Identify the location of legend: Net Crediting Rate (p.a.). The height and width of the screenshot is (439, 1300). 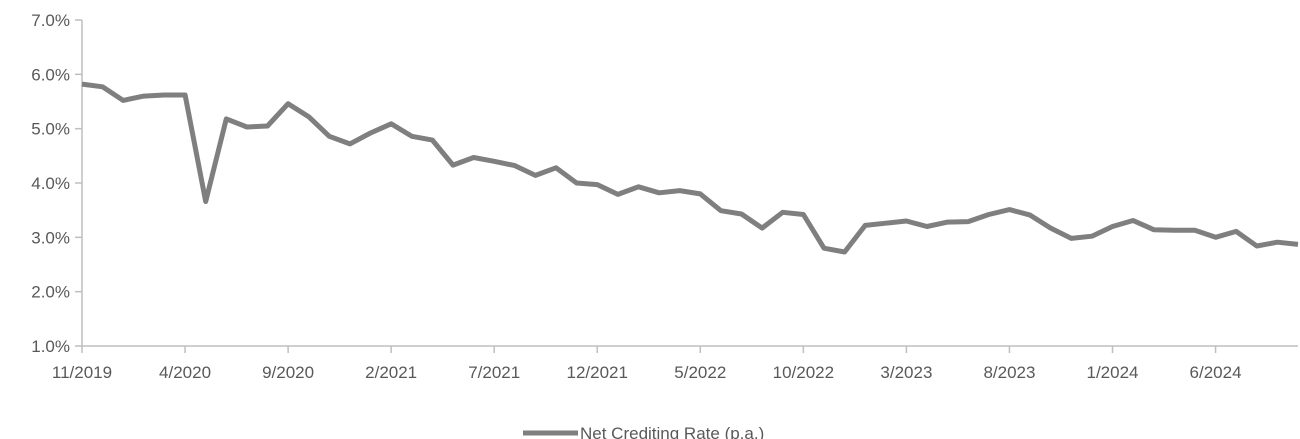
(643, 431).